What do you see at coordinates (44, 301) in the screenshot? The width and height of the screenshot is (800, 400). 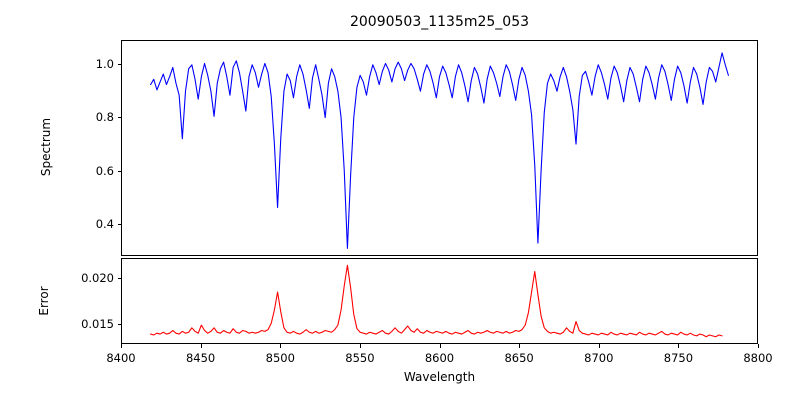 I see `y-axis-label-error: Error` at bounding box center [44, 301].